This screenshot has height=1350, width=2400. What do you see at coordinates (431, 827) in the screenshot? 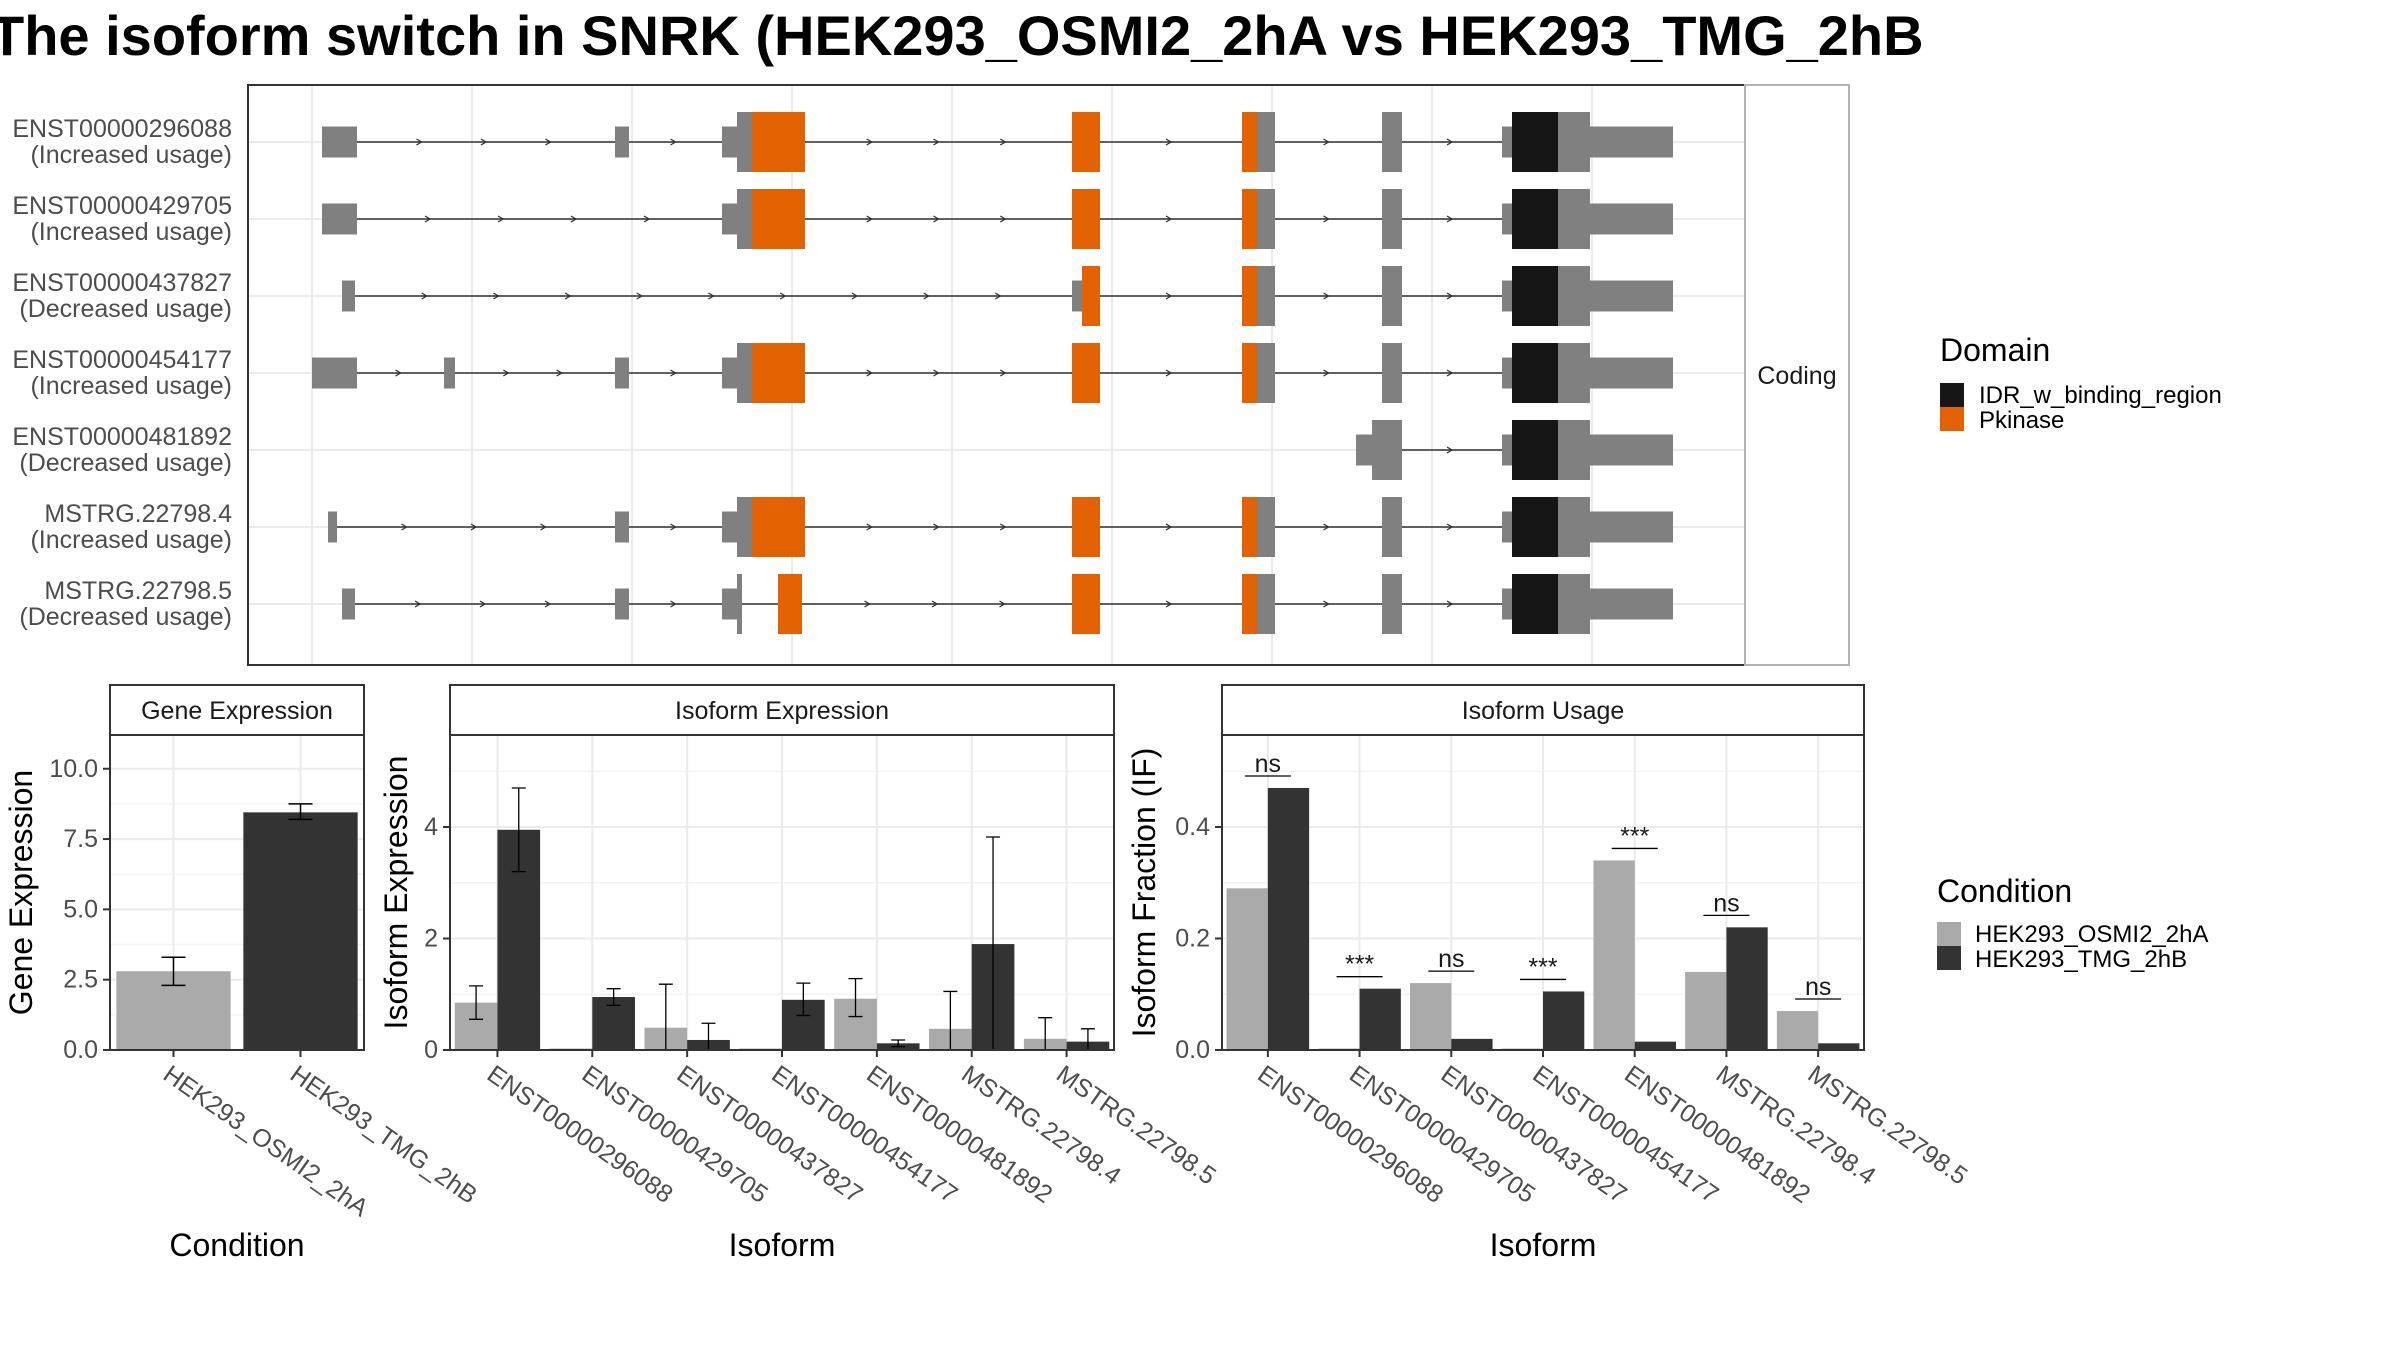
I see `y-tick-label: 4` at bounding box center [431, 827].